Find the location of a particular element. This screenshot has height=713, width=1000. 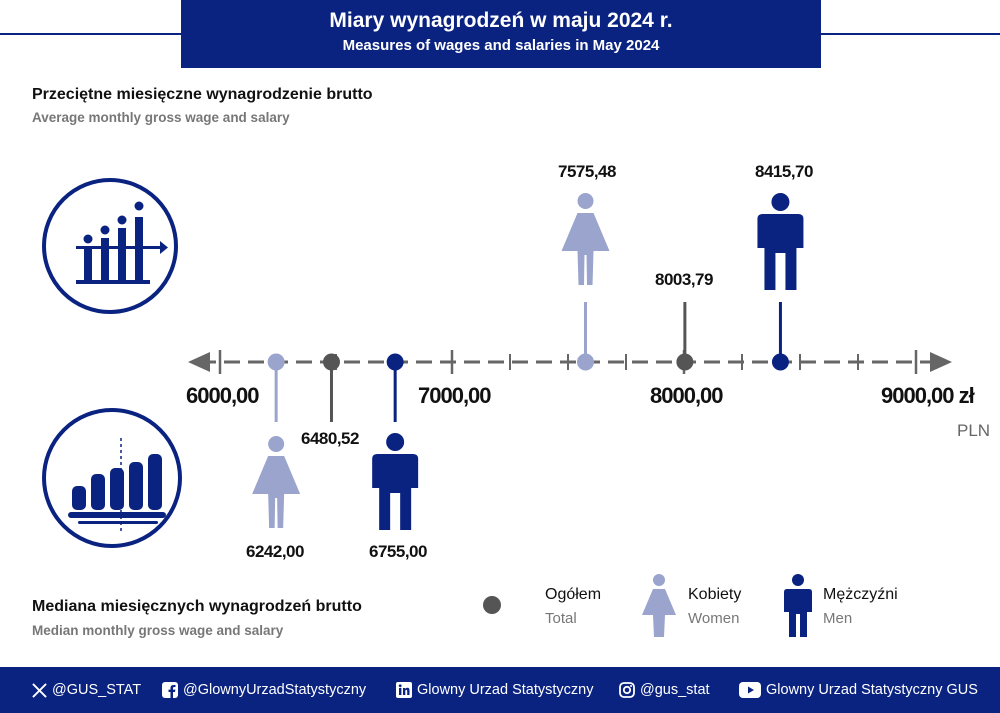

median-total-dot is located at coordinates (331, 362).